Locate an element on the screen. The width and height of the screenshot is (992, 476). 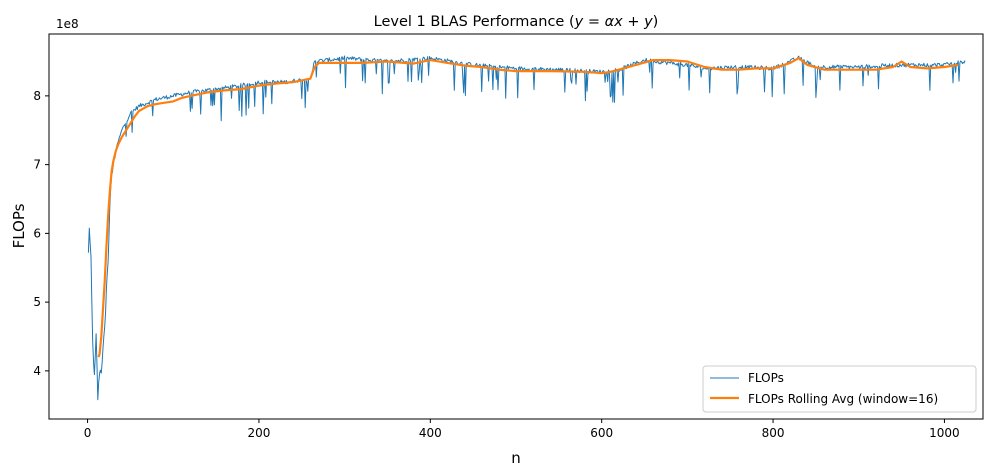
x-tick-label: 200 is located at coordinates (258, 433).